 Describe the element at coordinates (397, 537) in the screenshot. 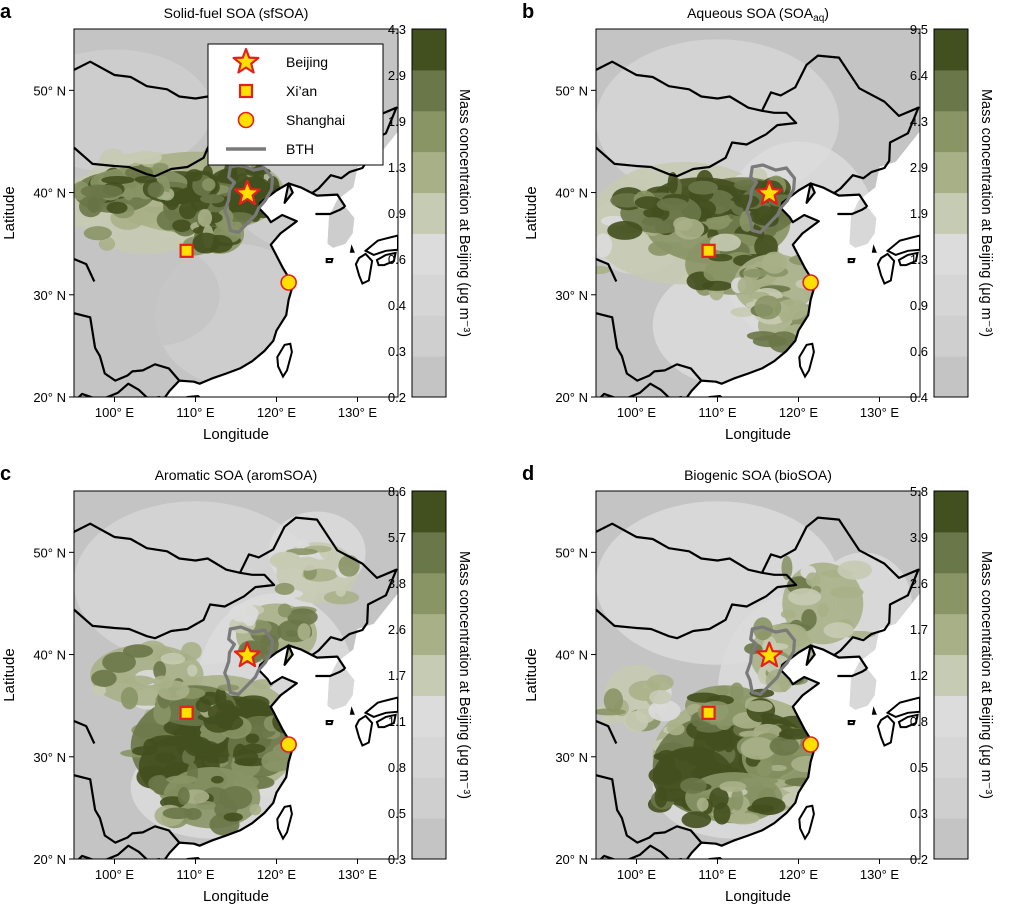

I see `colorbar-tick-label: 5.7` at that location.